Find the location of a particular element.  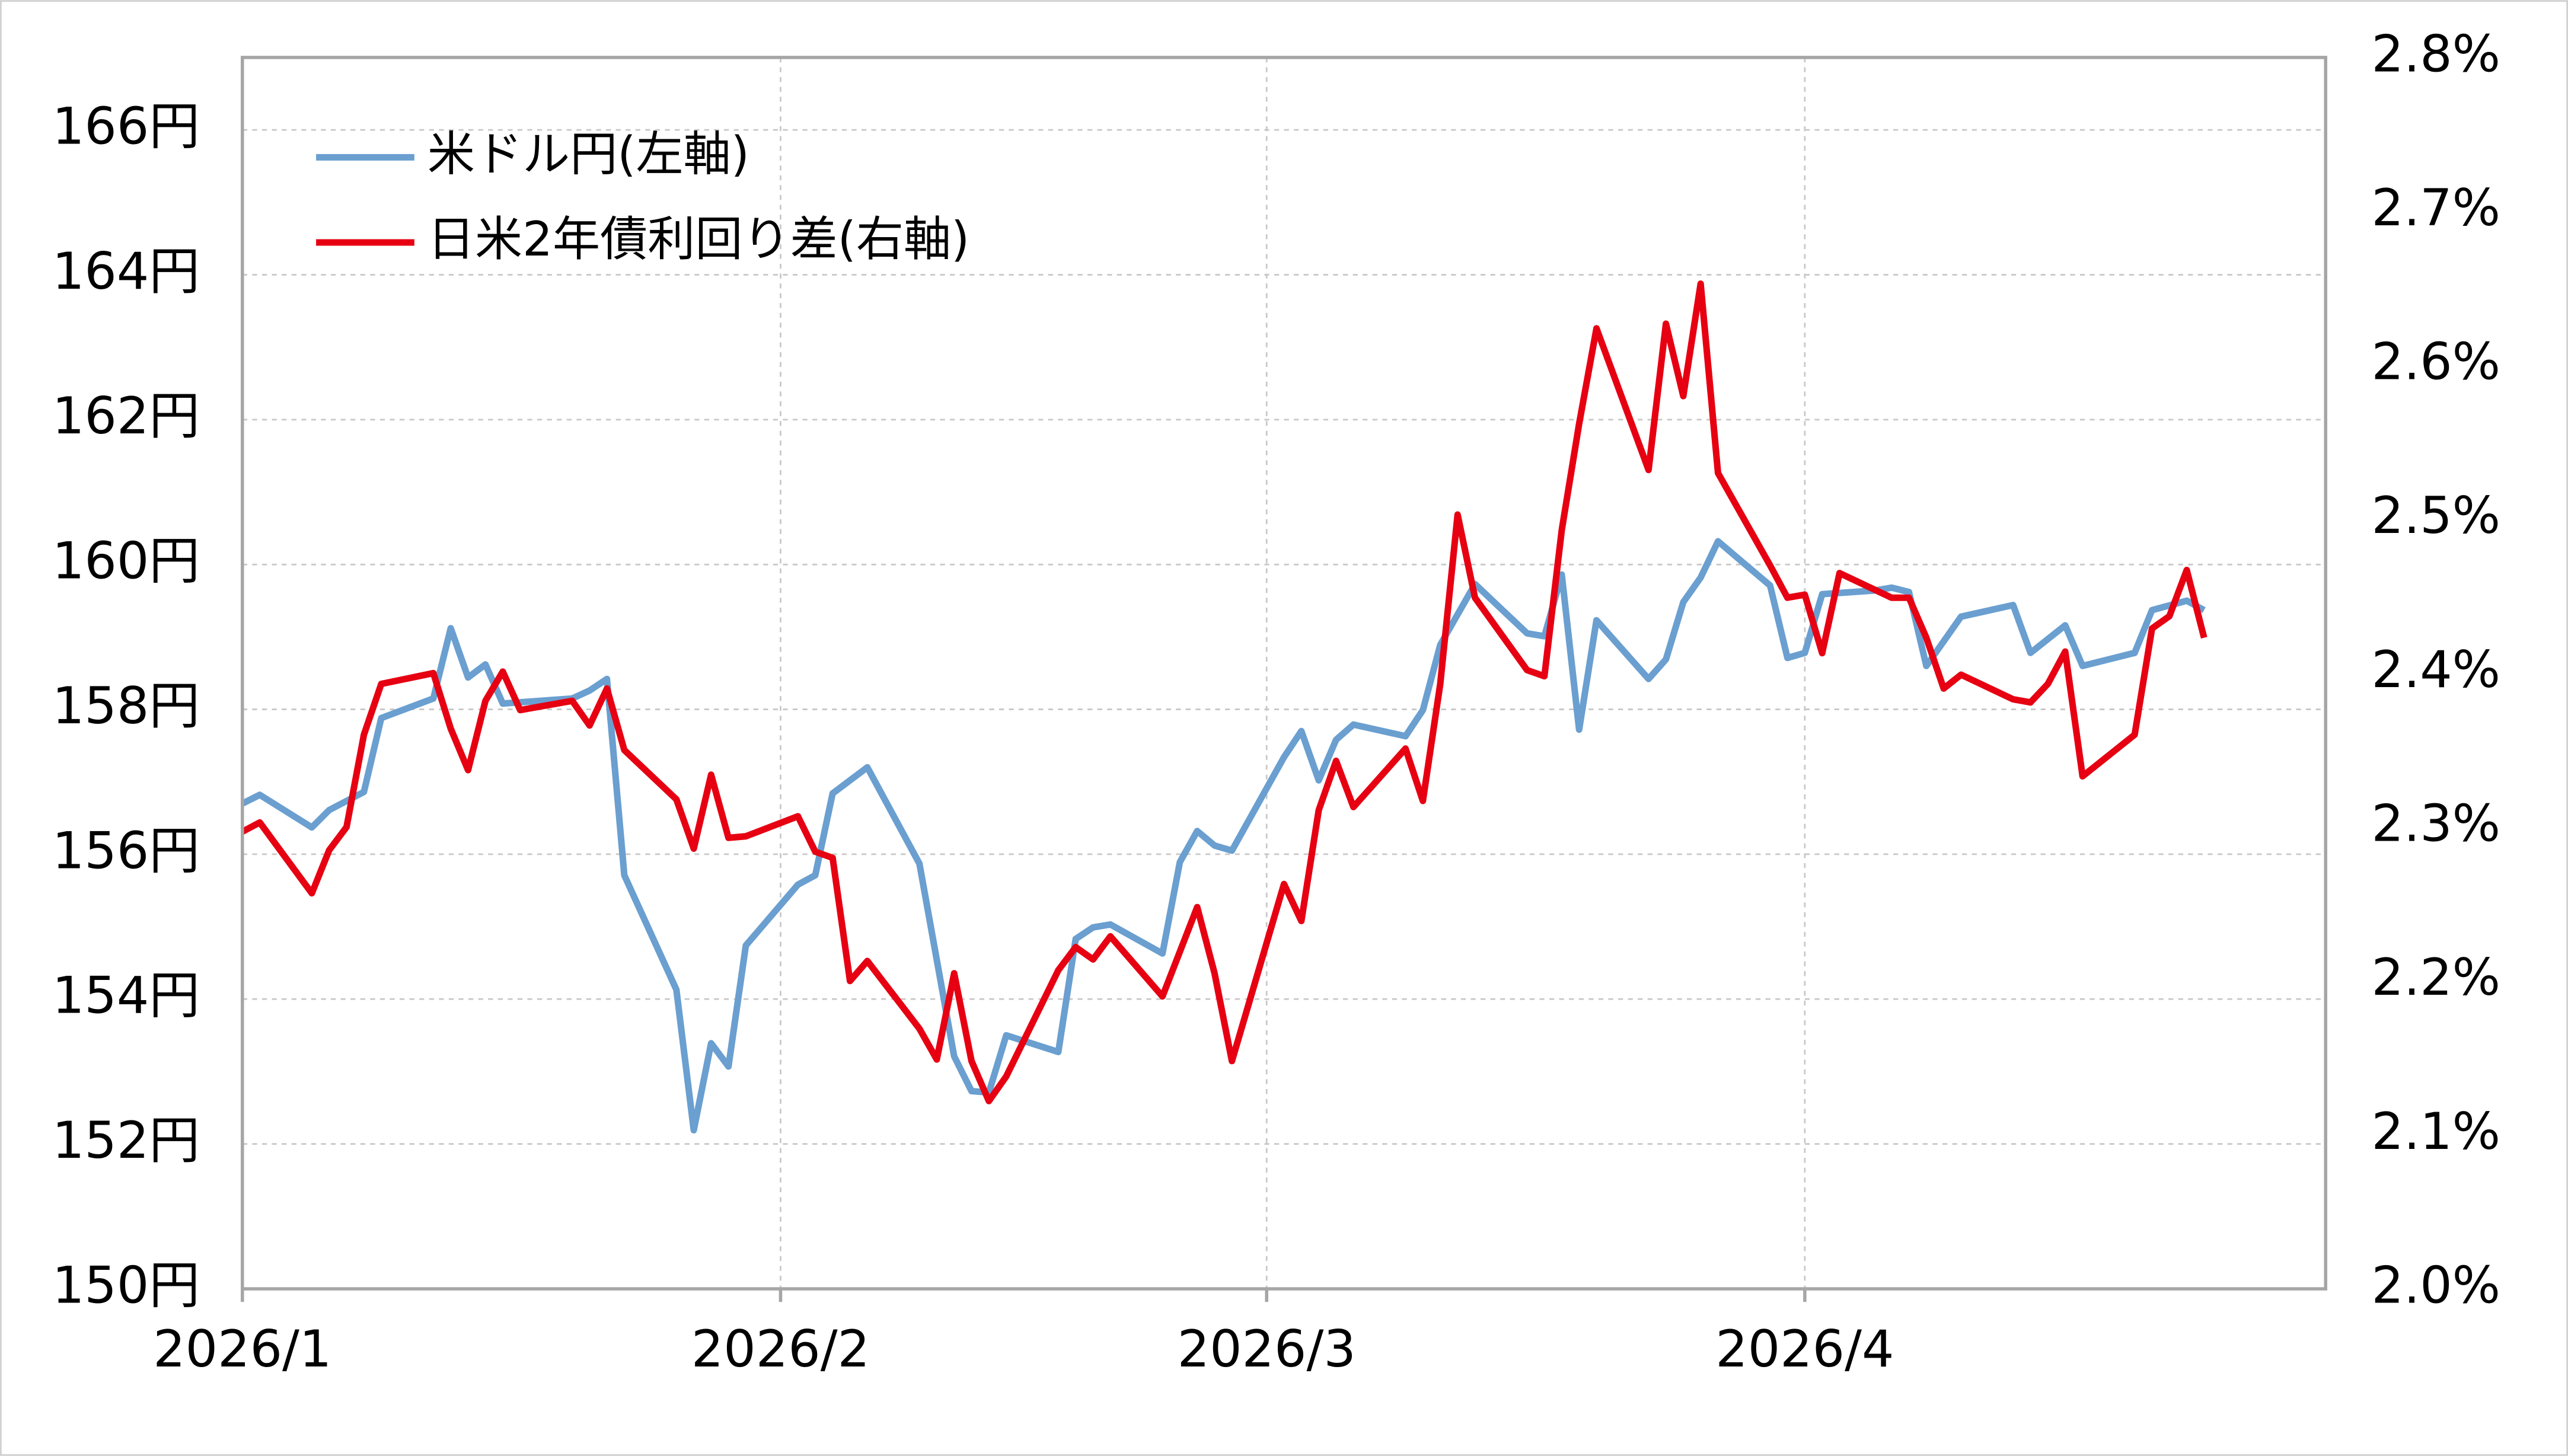

y-tick-label: 162円 is located at coordinates (126, 416).